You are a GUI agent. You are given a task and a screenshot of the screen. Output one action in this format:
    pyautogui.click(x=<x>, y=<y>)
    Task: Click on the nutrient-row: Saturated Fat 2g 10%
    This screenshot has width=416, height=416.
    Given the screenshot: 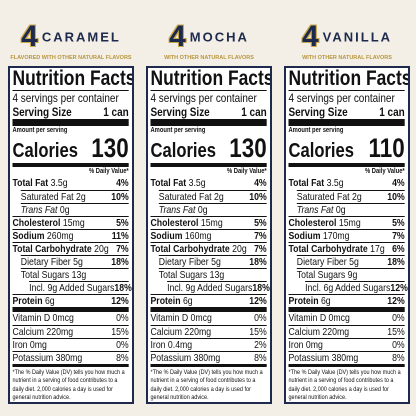 What is the action you would take?
    pyautogui.click(x=350, y=196)
    